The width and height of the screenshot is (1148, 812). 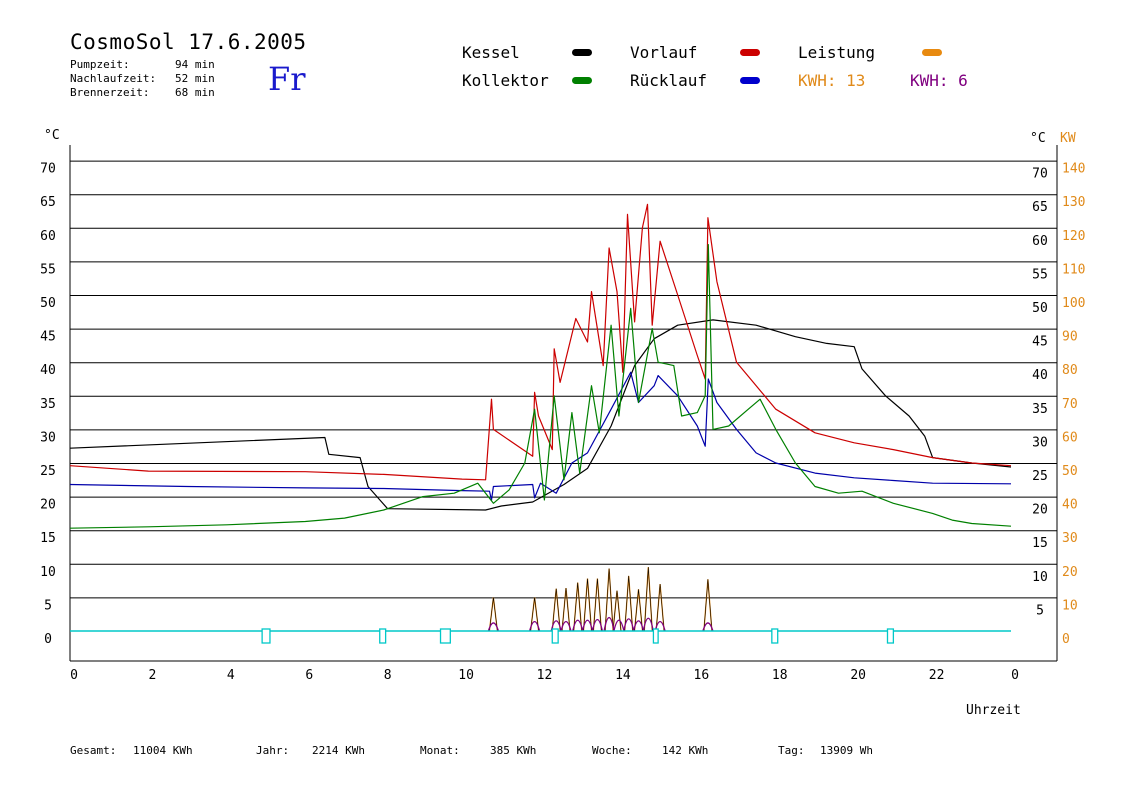 I want to click on y-tick-kw-120: 120, so click(x=1073, y=236).